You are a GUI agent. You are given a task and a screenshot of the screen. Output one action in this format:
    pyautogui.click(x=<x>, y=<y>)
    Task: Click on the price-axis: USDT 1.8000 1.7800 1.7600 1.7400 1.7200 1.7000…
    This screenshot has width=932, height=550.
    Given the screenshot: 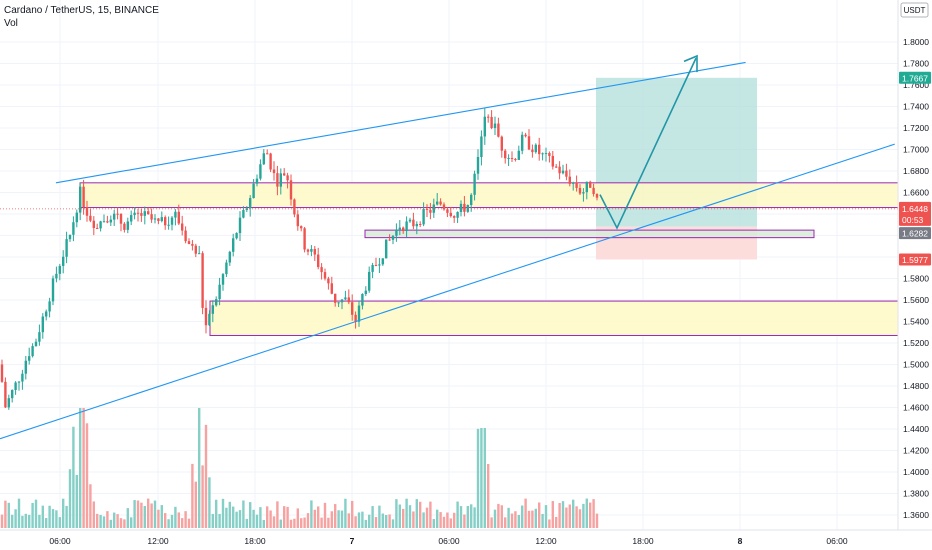 What is the action you would take?
    pyautogui.click(x=914, y=265)
    